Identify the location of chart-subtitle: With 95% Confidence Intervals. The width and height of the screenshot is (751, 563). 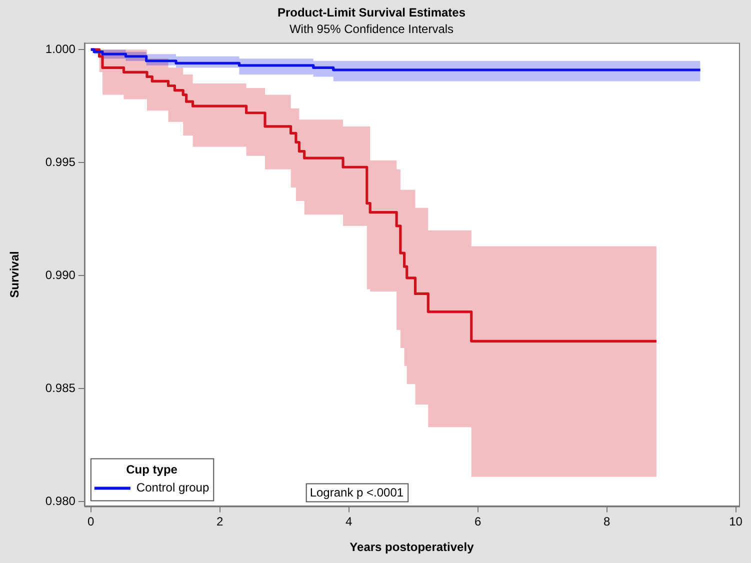
(371, 29).